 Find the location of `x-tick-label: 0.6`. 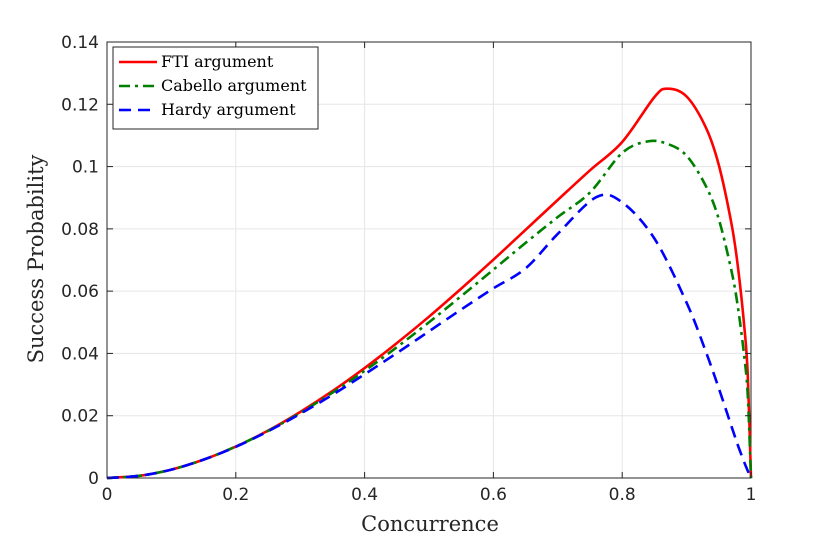

x-tick-label: 0.6 is located at coordinates (493, 495).